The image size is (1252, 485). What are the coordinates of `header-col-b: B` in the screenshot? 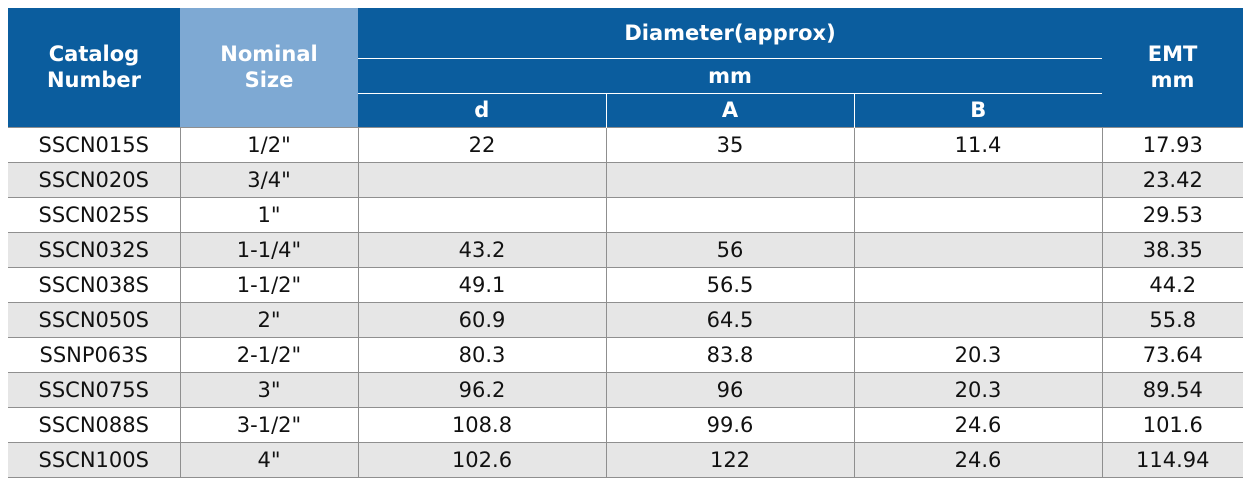 It's located at (978, 109).